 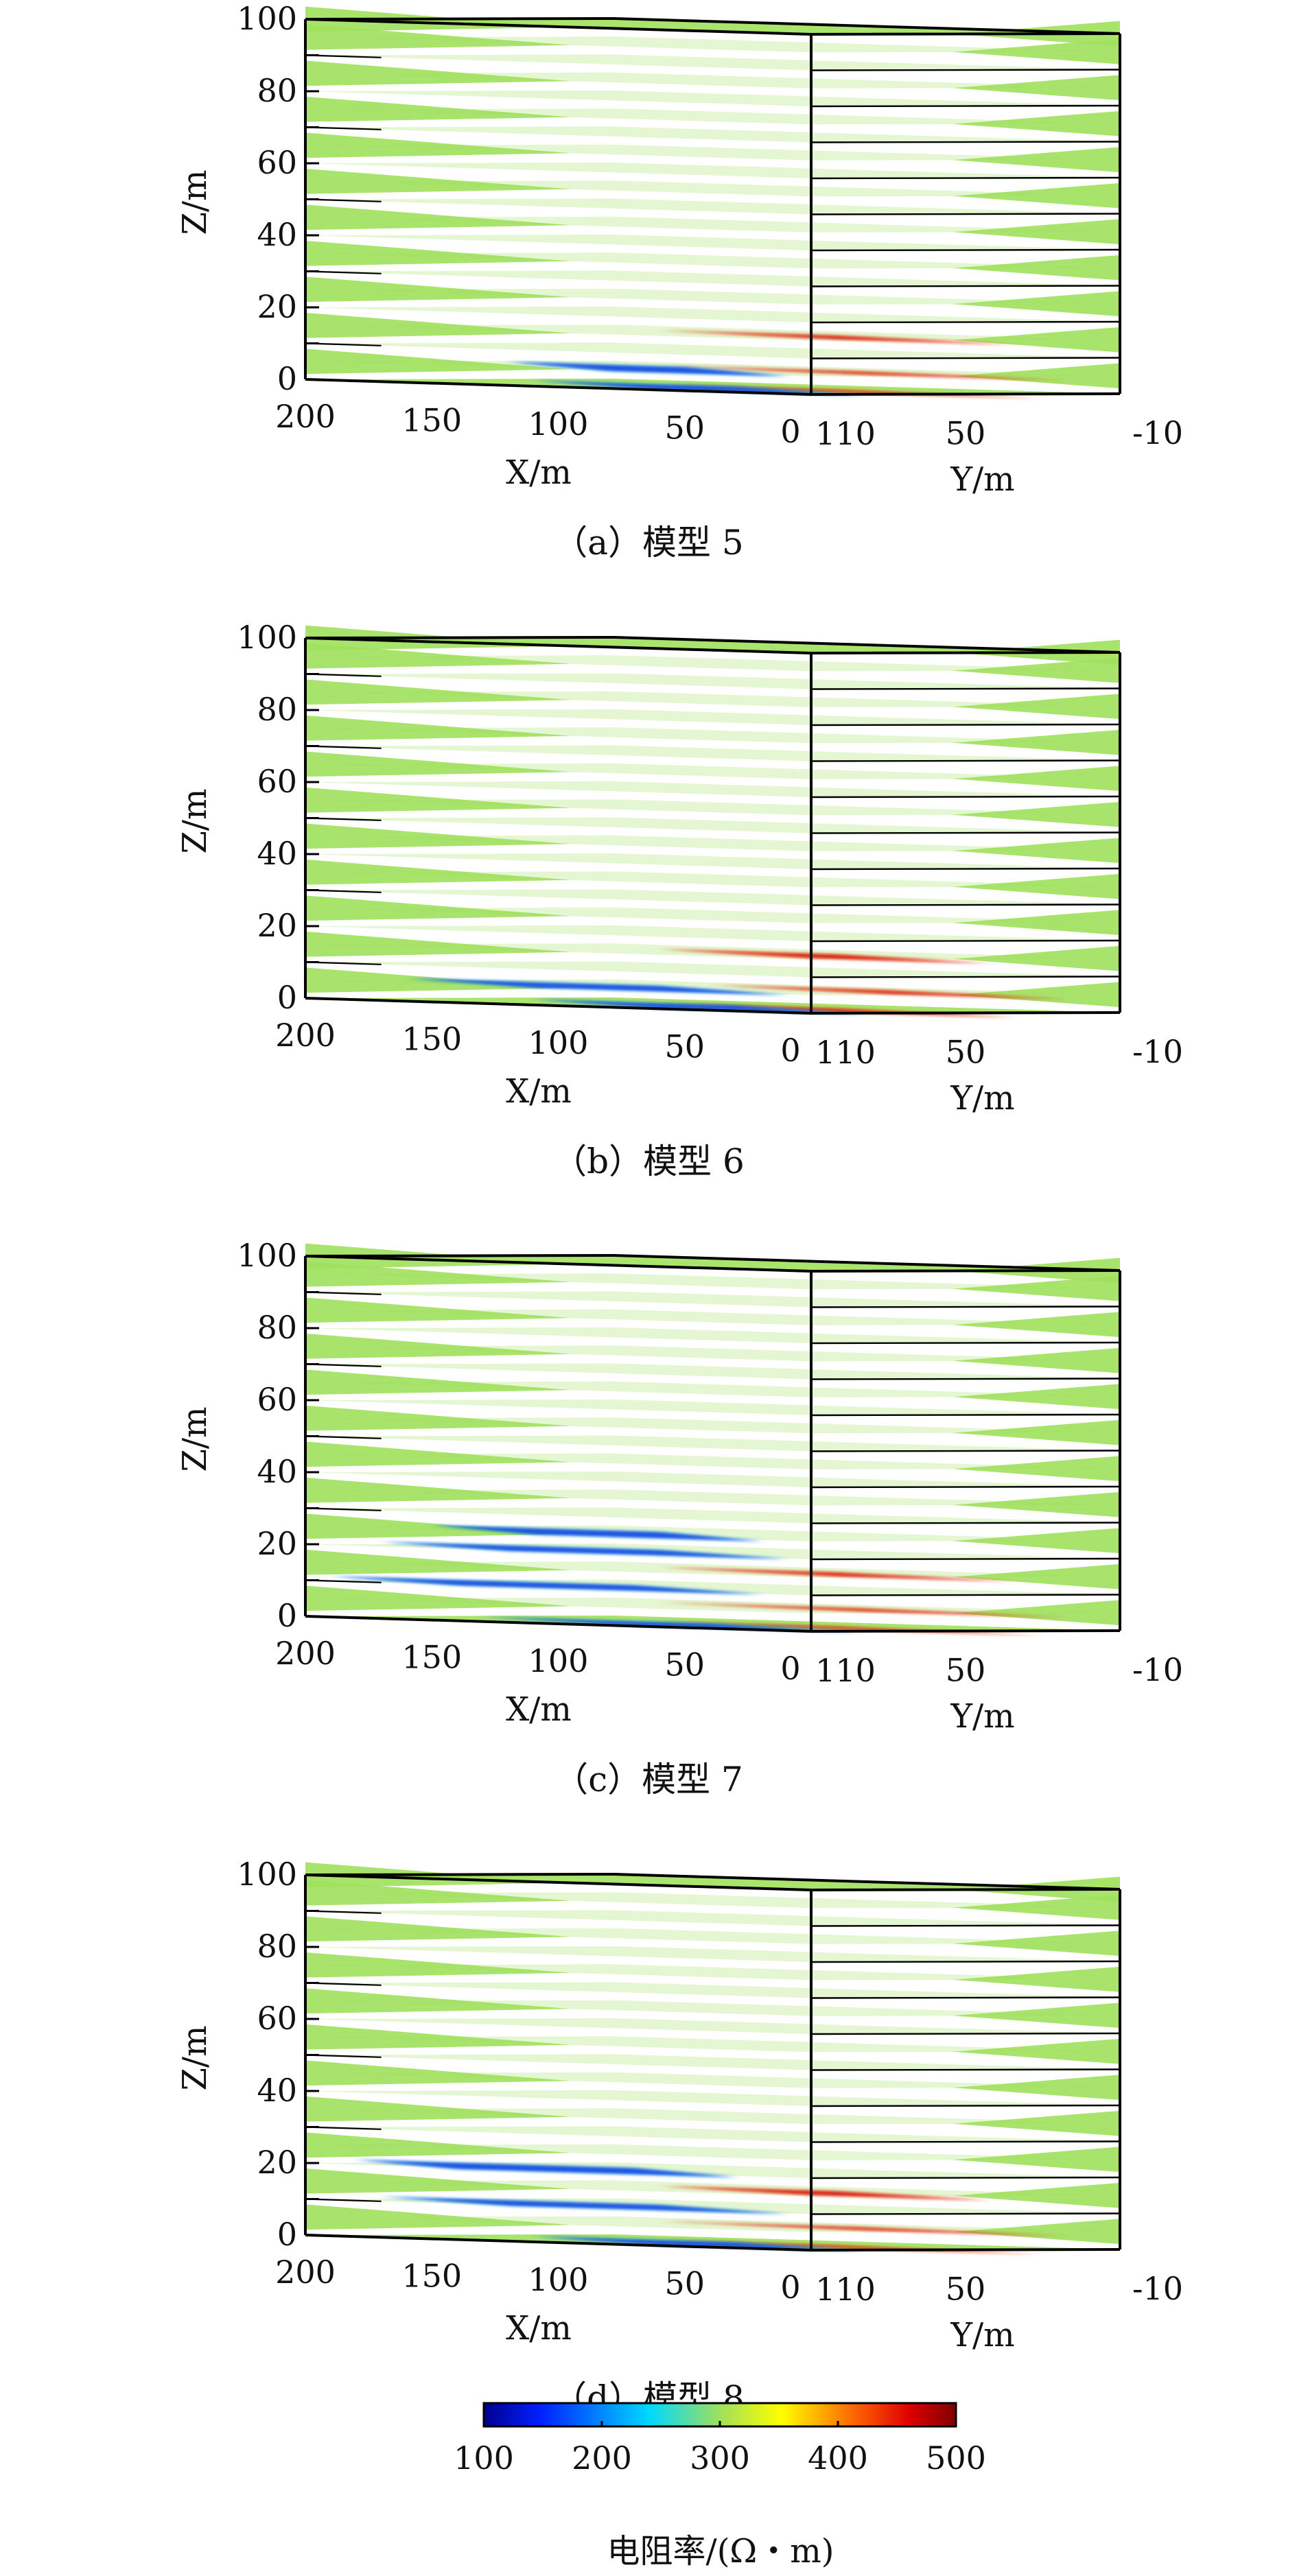 I want to click on panel-caption: （a）模型 5, so click(x=648, y=543).